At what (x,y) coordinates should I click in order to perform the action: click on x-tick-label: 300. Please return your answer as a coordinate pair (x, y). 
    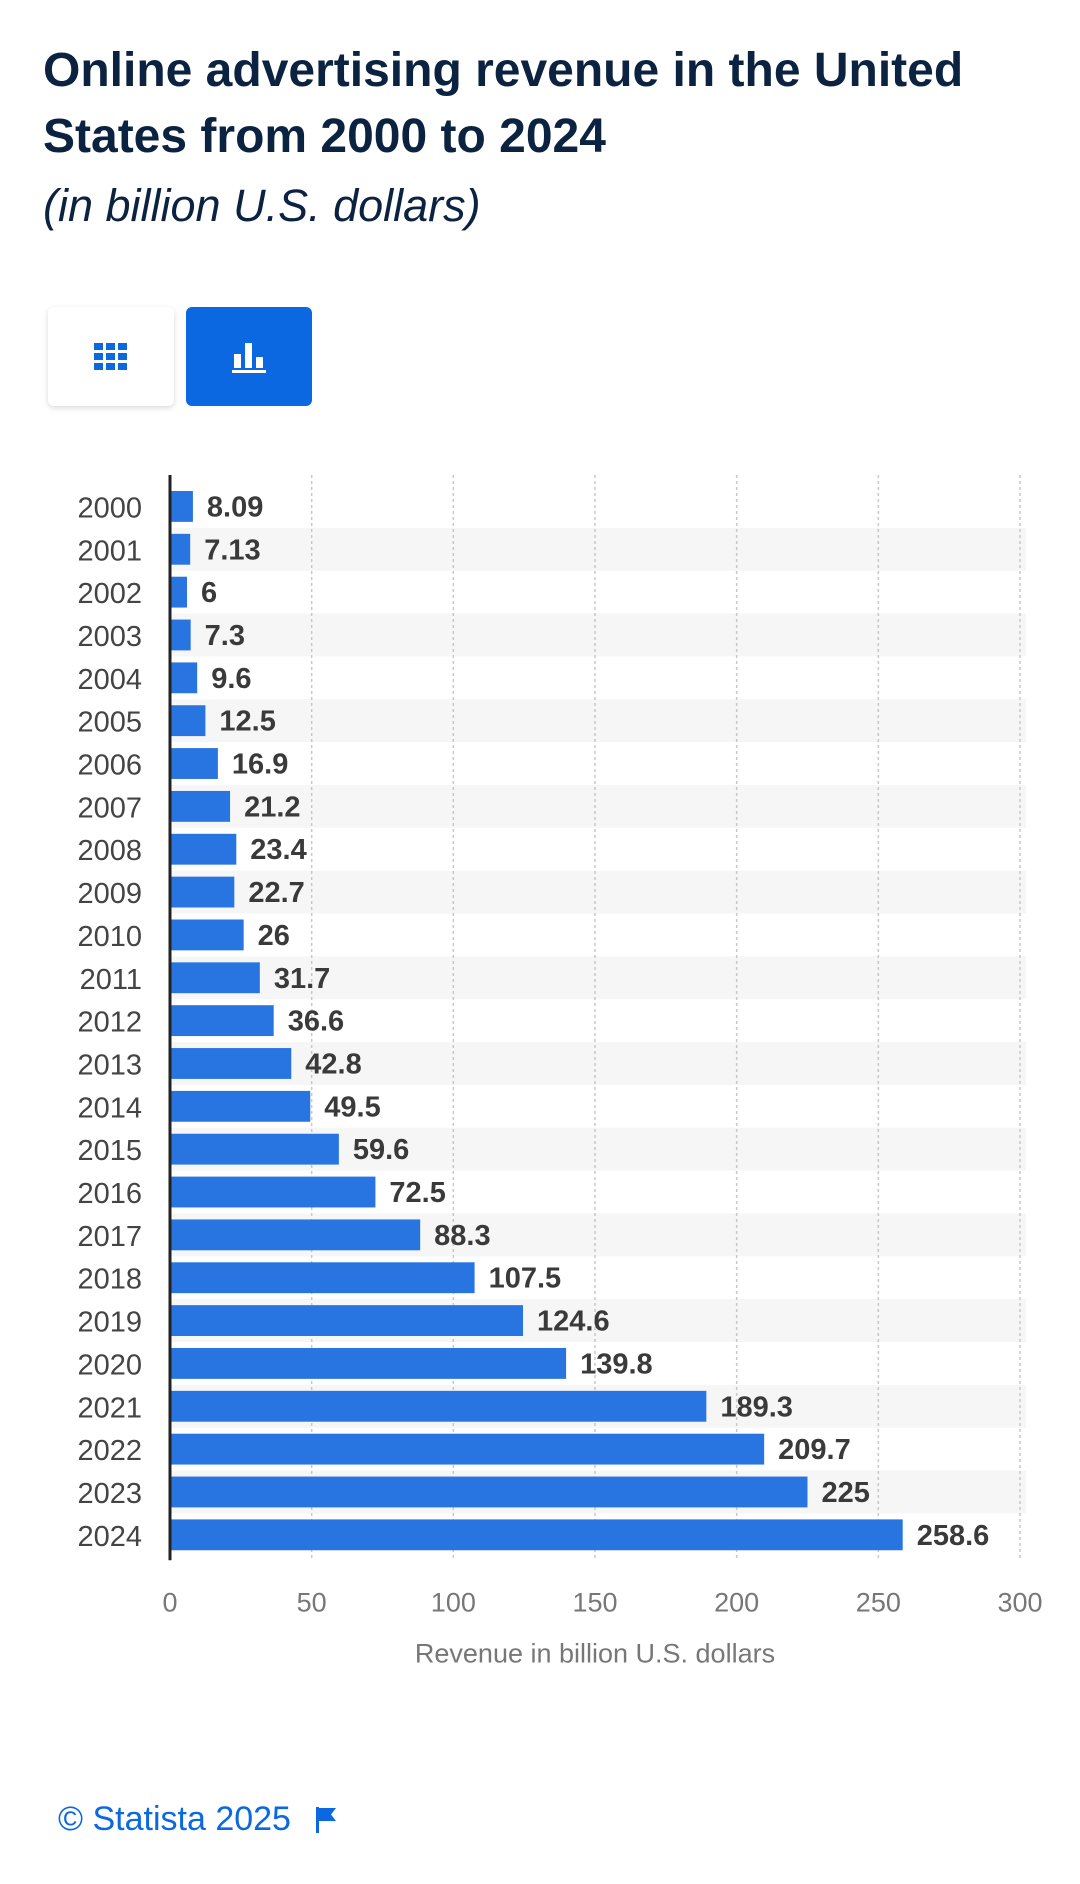
    Looking at the image, I should click on (1019, 1602).